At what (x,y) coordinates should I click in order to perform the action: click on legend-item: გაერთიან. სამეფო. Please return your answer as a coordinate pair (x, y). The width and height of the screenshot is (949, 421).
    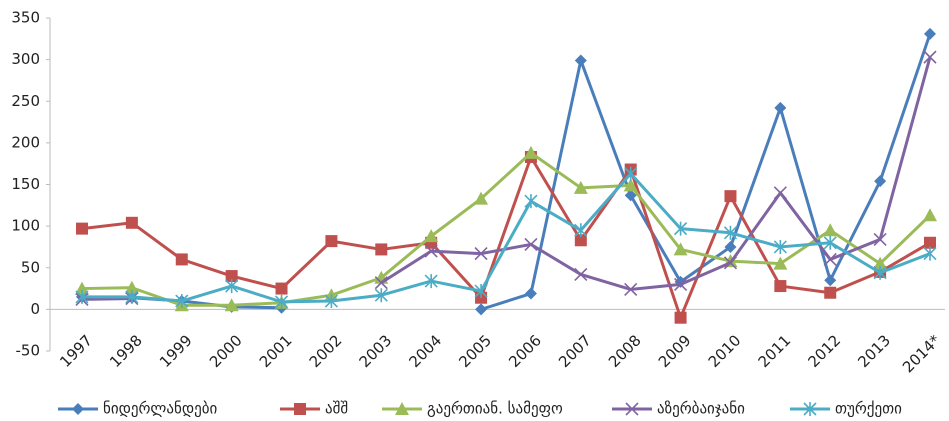
    Looking at the image, I should click on (472, 409).